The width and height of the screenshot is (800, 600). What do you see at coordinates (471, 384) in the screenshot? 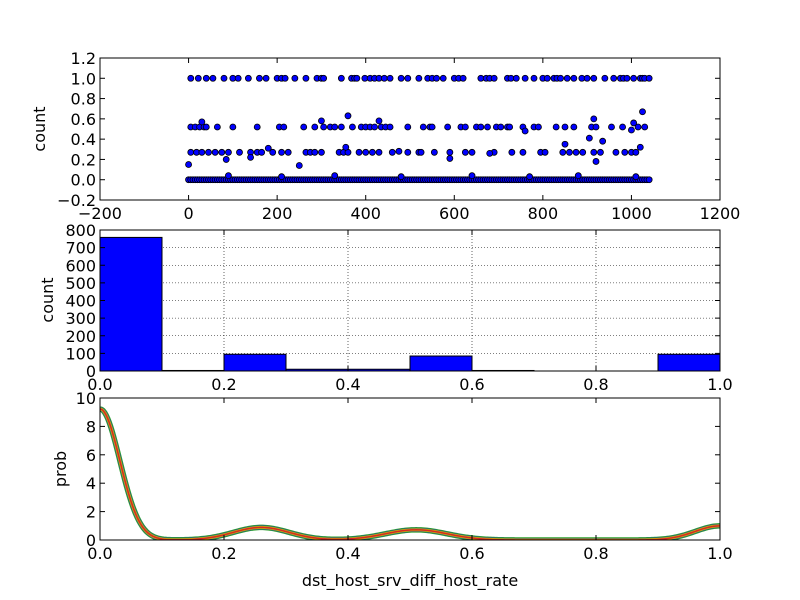
I see `histogram-x-tick-label: 0.6` at bounding box center [471, 384].